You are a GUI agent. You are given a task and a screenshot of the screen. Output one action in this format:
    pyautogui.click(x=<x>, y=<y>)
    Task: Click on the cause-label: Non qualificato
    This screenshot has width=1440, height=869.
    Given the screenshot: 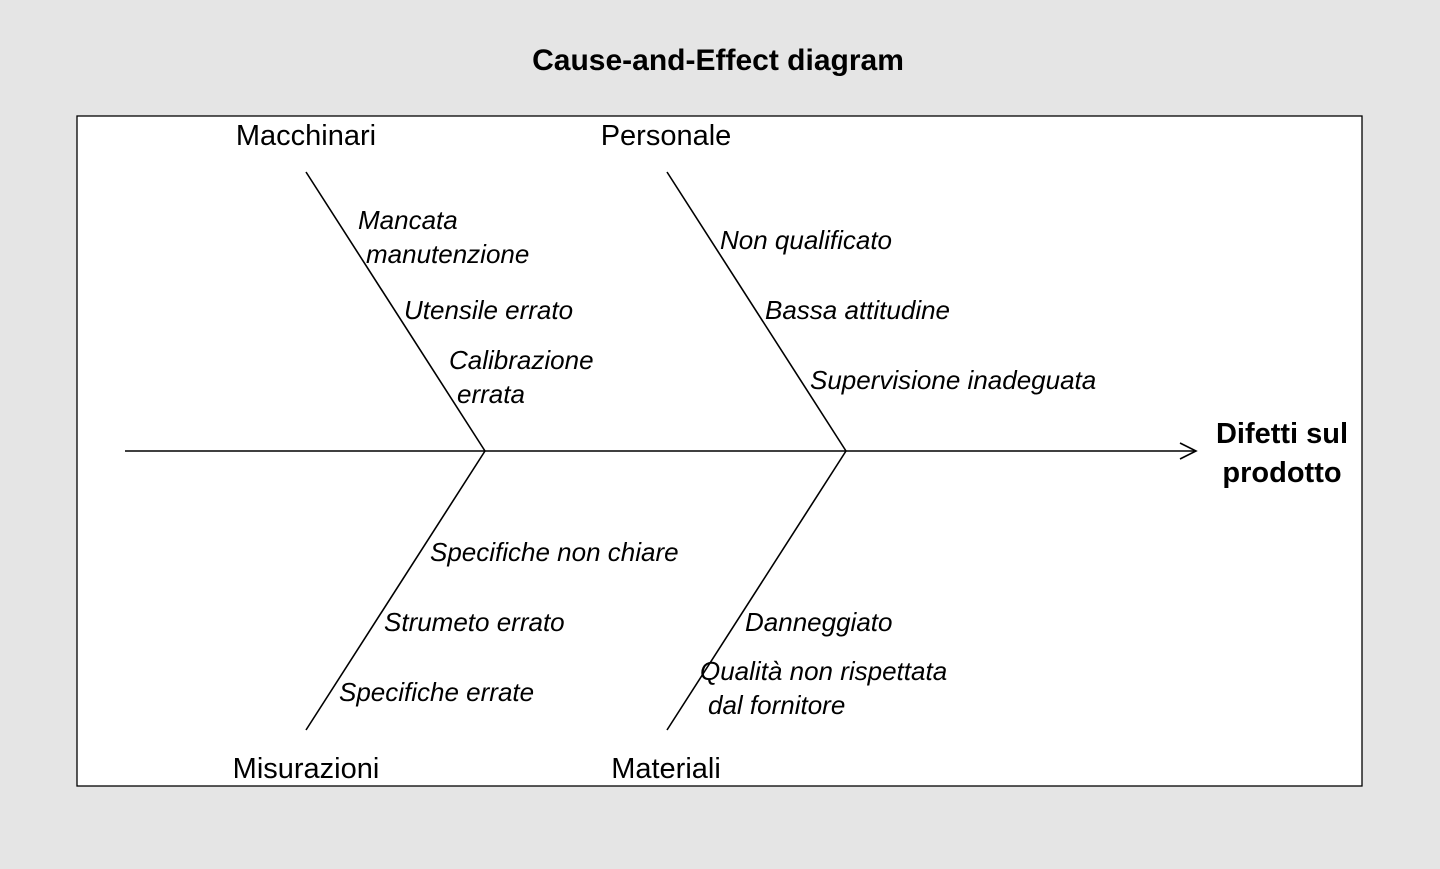 What is the action you would take?
    pyautogui.click(x=806, y=240)
    